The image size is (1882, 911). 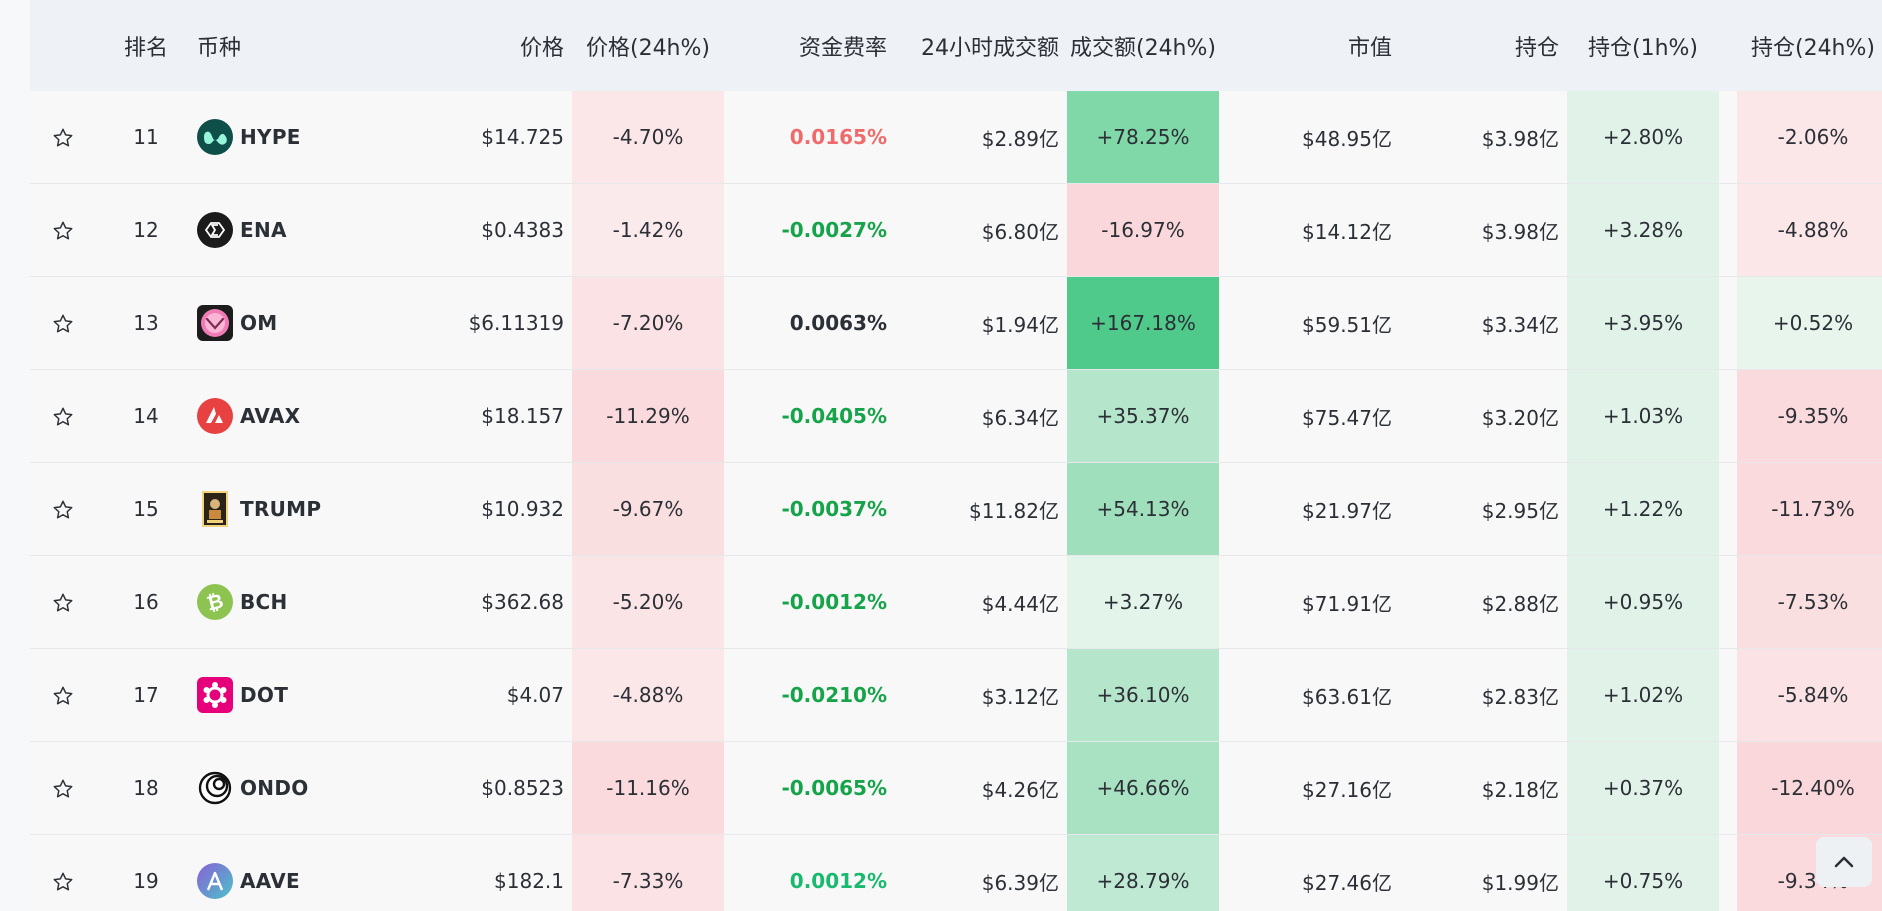 What do you see at coordinates (215, 509) in the screenshot?
I see `trump-logo-icon` at bounding box center [215, 509].